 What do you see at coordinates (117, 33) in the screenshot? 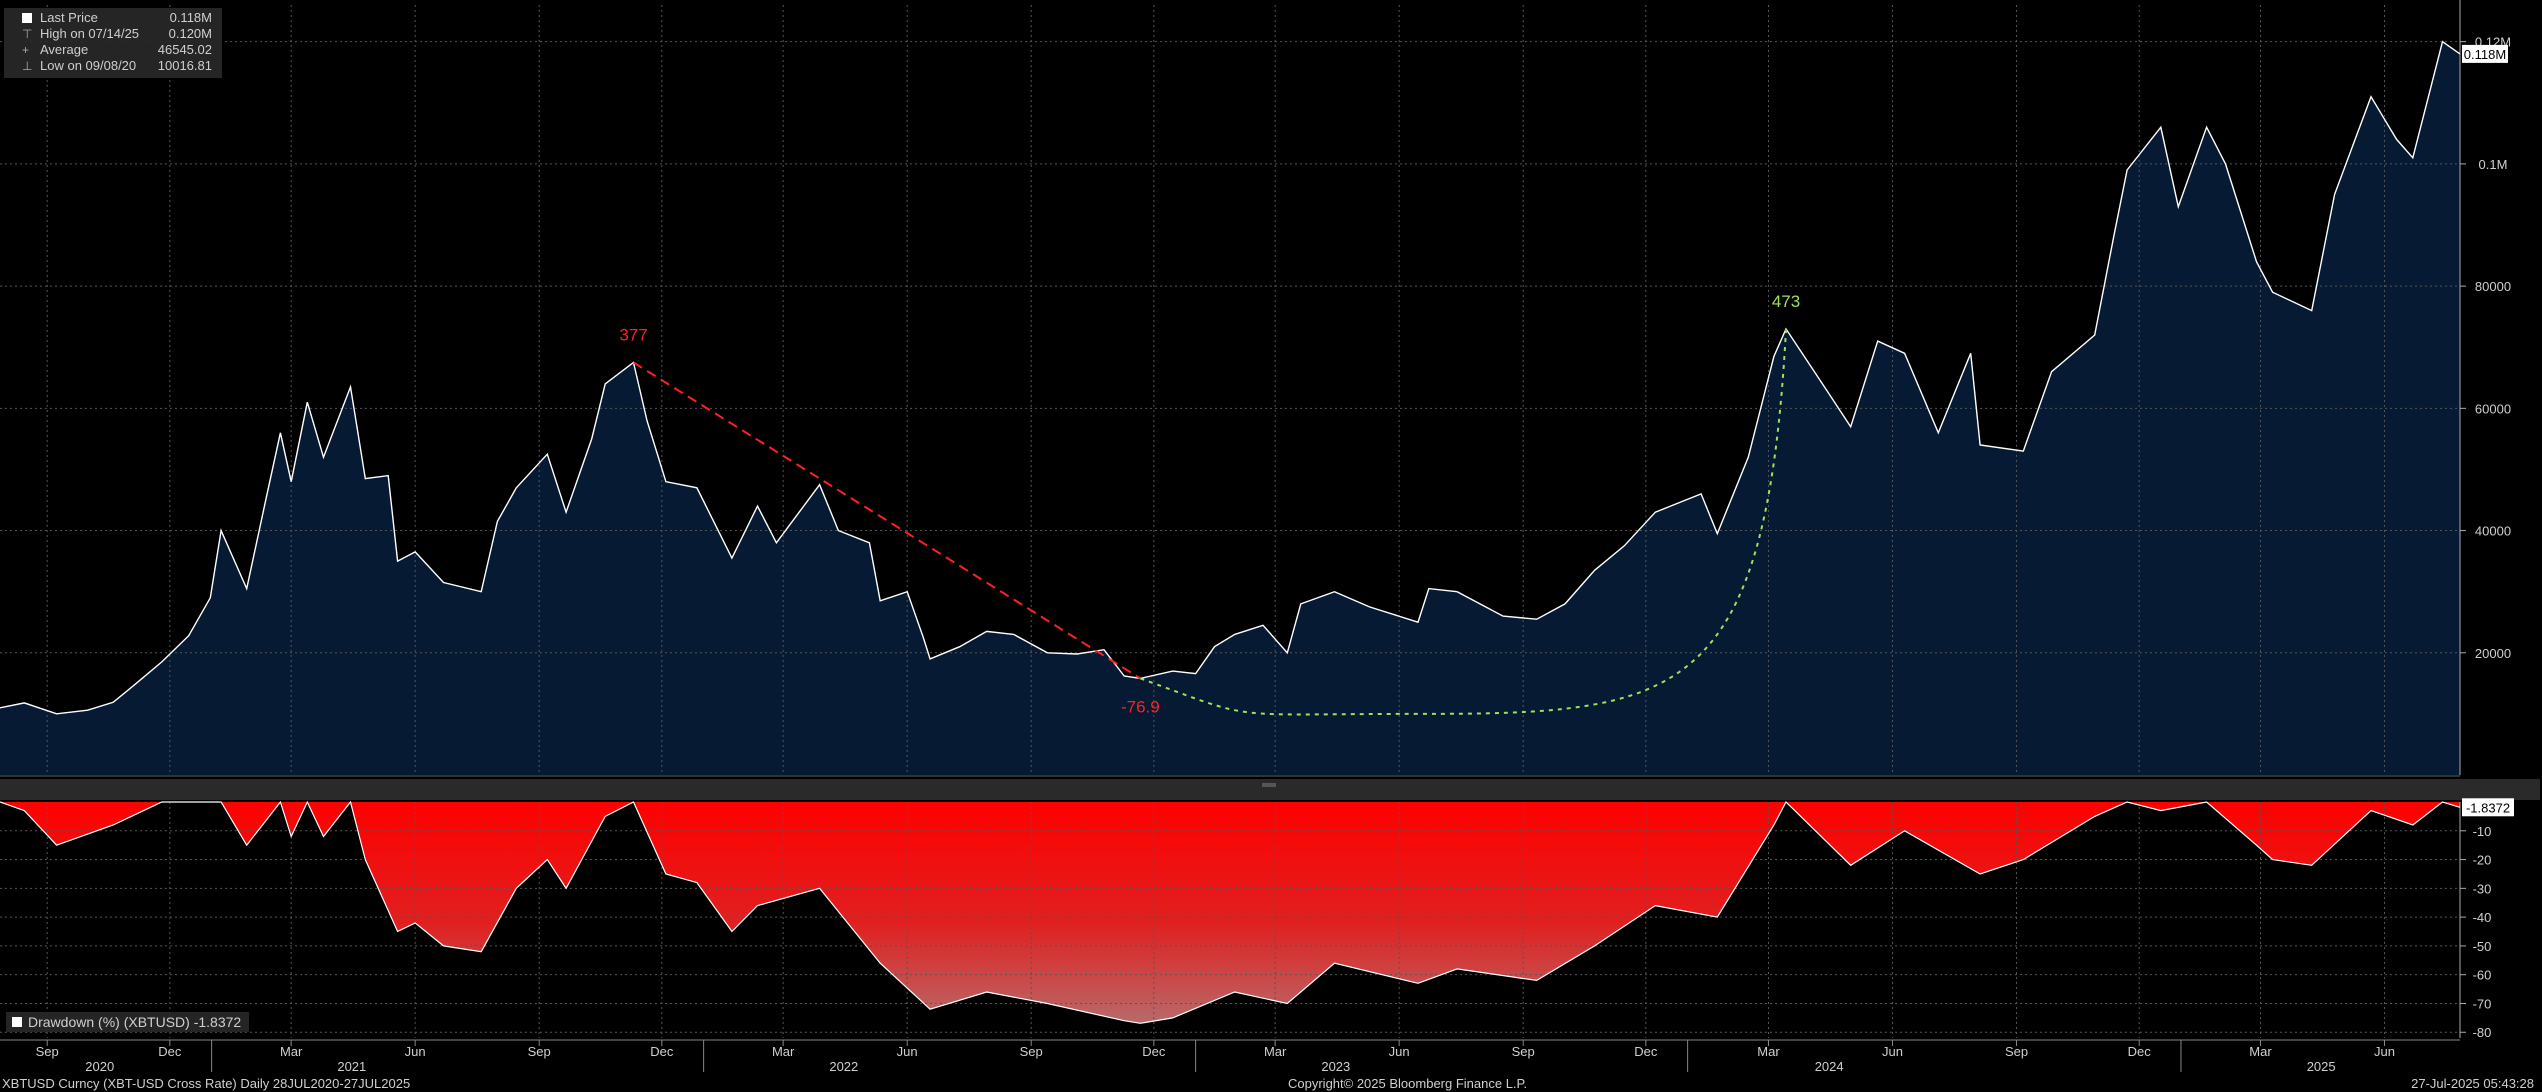
I see `legend-row-high: ⊤ High on 07/14/25 0.120M` at bounding box center [117, 33].